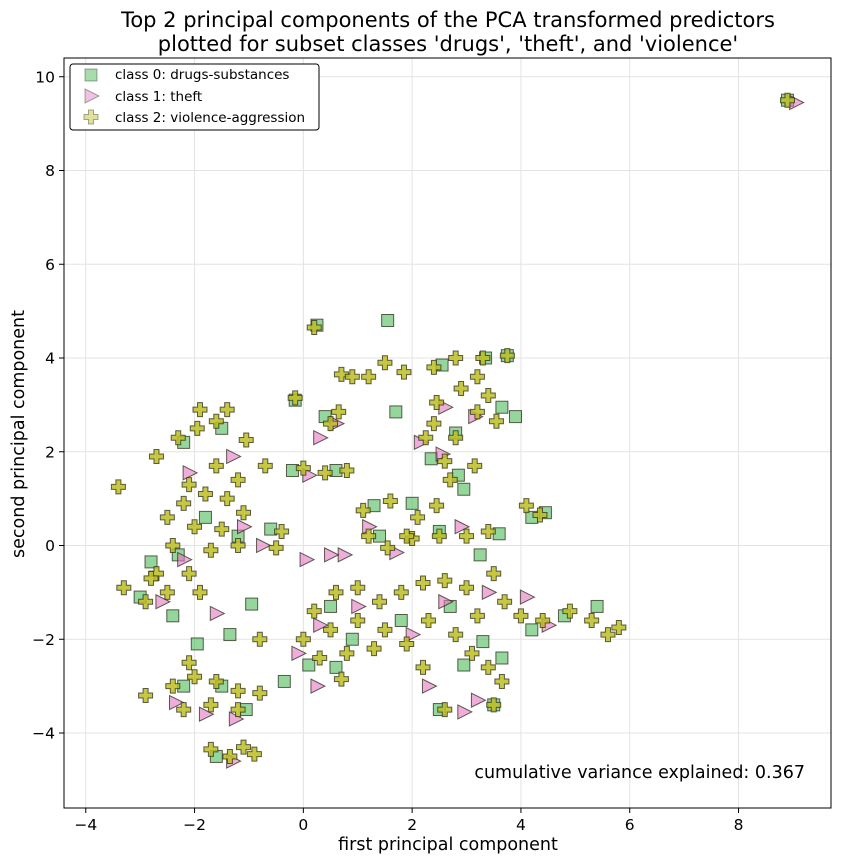  What do you see at coordinates (210, 118) in the screenshot?
I see `legend-entry-class-2: class 2: violence-aggression` at bounding box center [210, 118].